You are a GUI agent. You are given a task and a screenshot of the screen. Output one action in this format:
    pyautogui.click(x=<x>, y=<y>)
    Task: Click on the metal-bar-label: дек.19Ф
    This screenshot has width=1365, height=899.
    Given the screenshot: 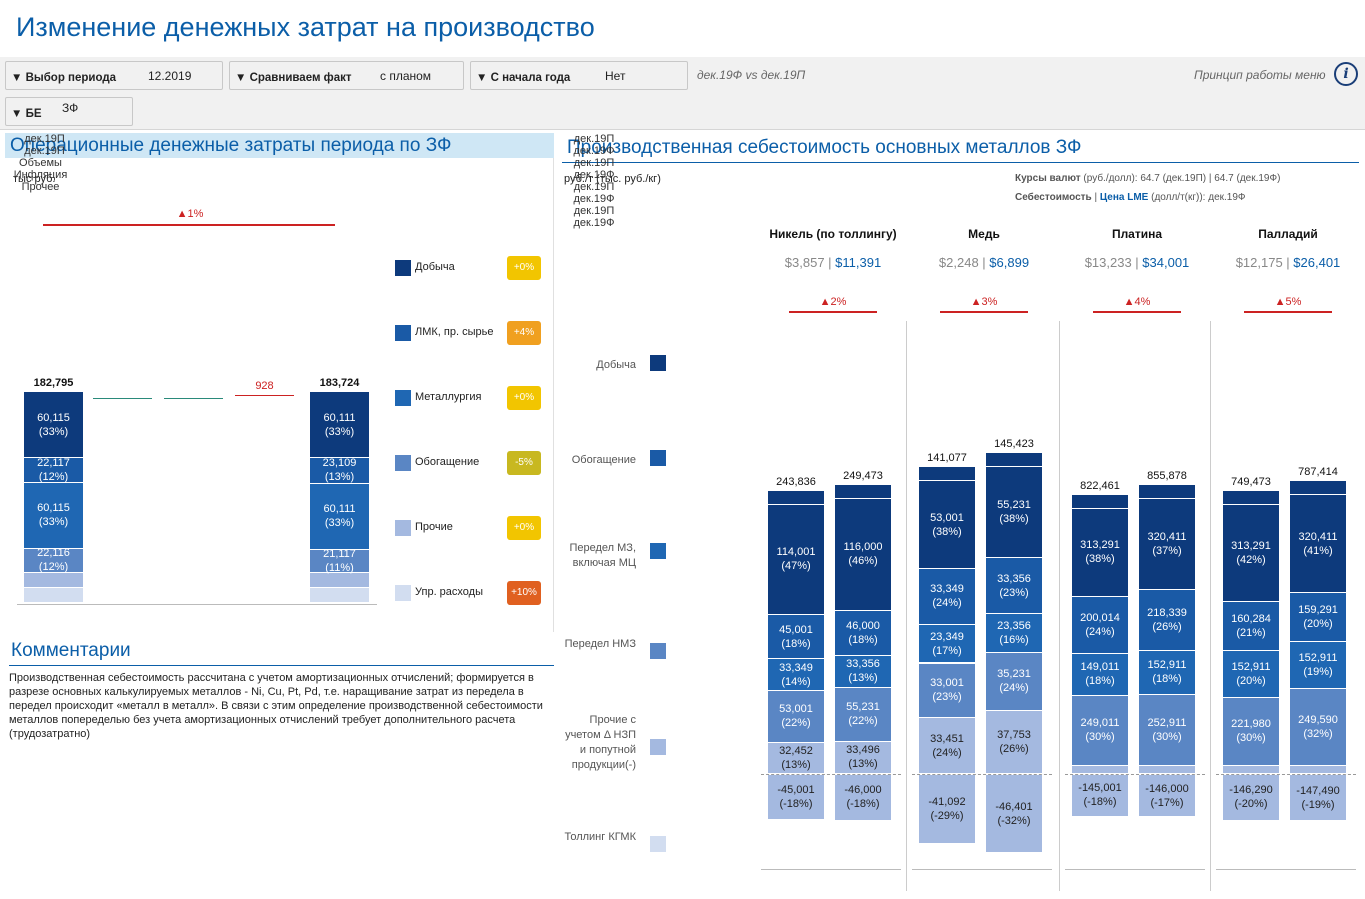 What is the action you would take?
    pyautogui.click(x=594, y=223)
    